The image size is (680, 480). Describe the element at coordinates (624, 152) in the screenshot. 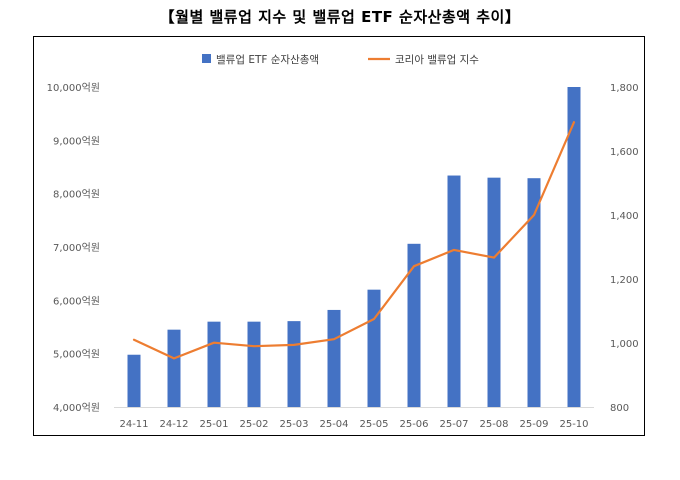

I see `y-right-tick-label: 1,600` at that location.